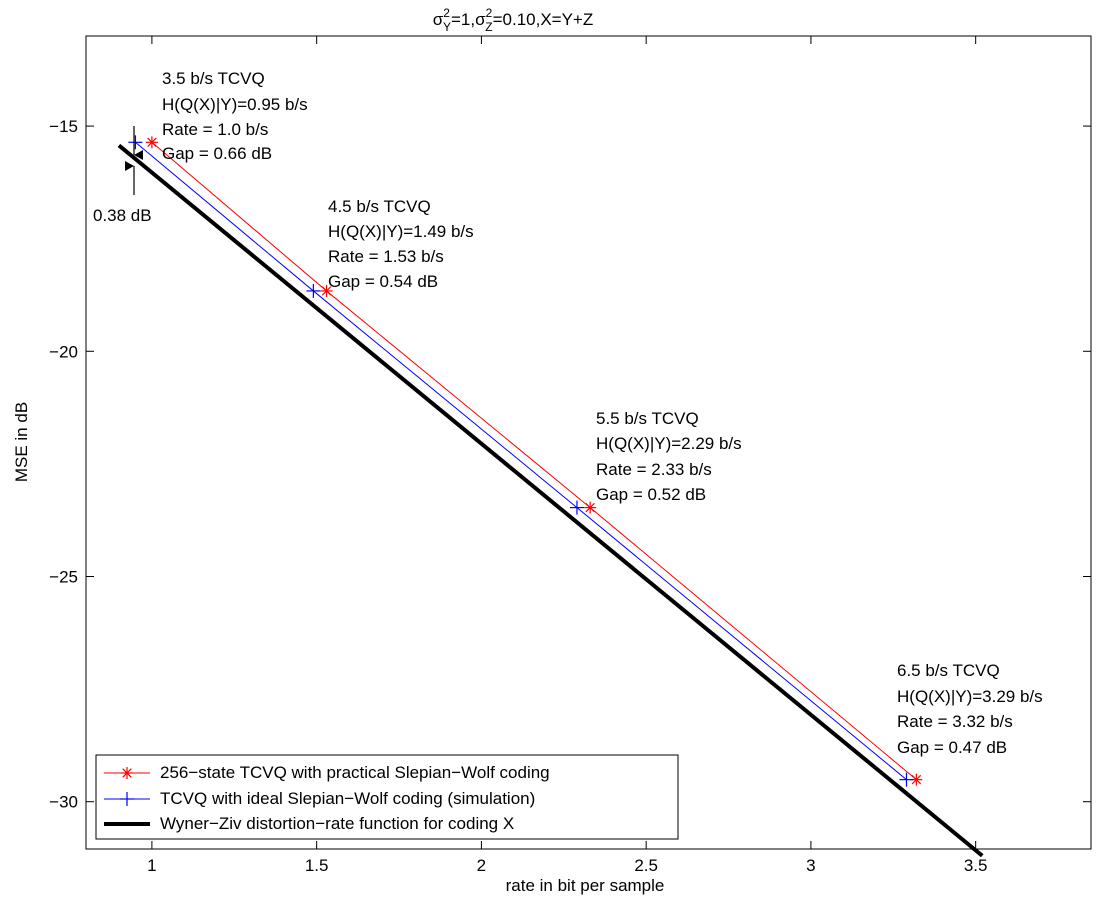 The width and height of the screenshot is (1099, 911). Describe the element at coordinates (647, 418) in the screenshot. I see `annotation-3-line-1: 5.5 b/s TCVQ` at that location.